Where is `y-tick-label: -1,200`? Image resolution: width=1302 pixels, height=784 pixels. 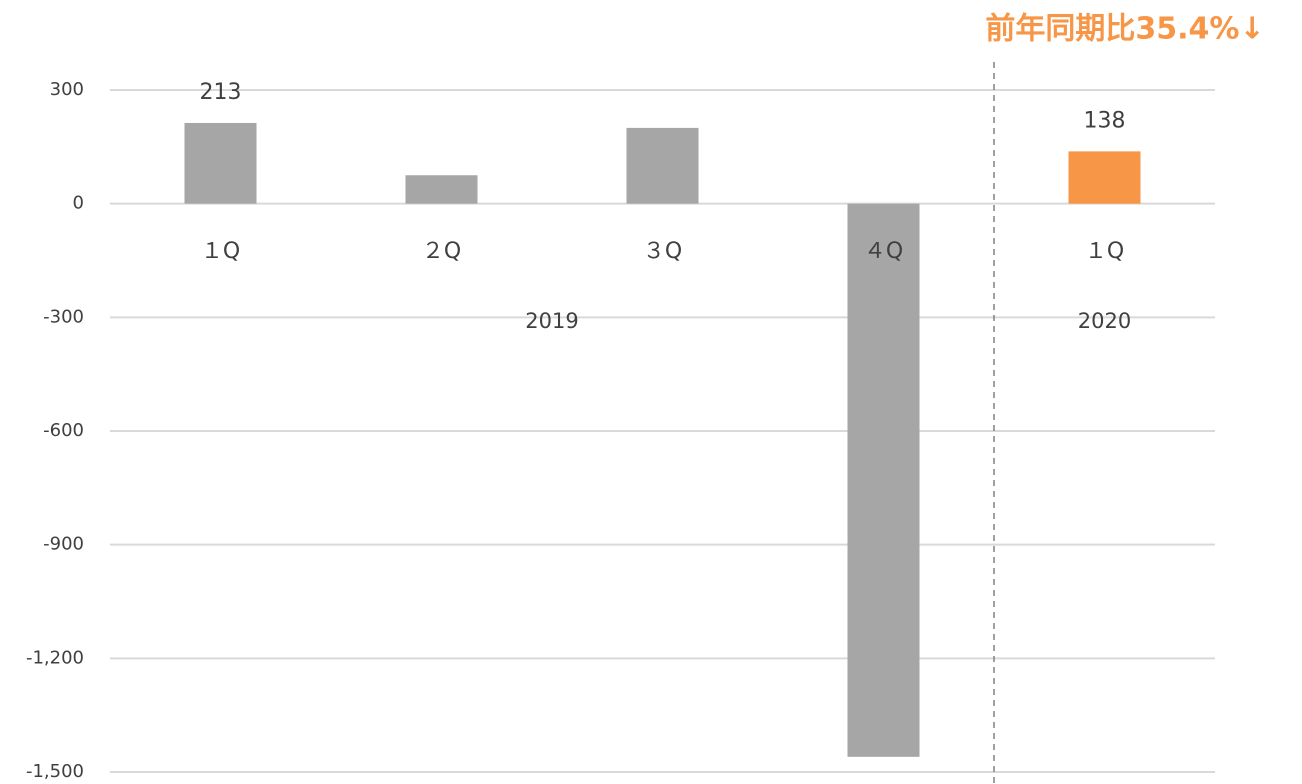 y-tick-label: -1,200 is located at coordinates (55, 657).